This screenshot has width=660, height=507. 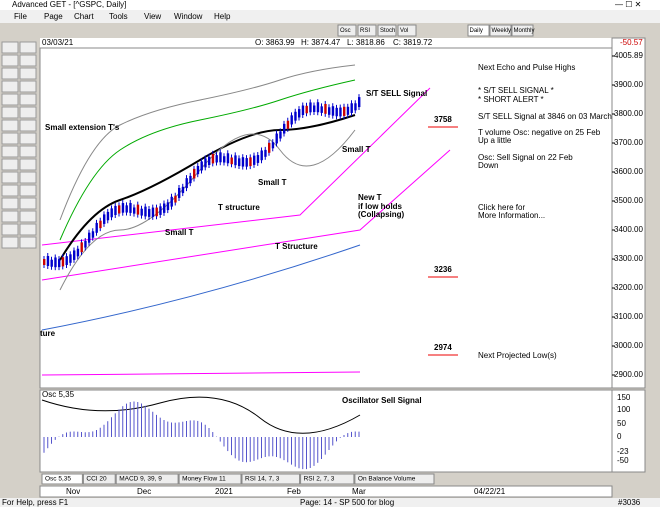 I want to click on tab-label: CCI 20, so click(x=96, y=479).